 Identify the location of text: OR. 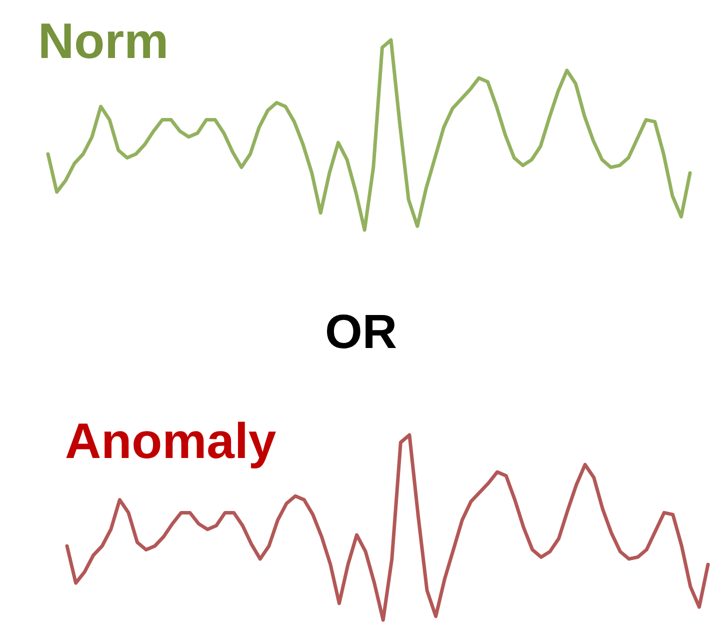
(361, 332).